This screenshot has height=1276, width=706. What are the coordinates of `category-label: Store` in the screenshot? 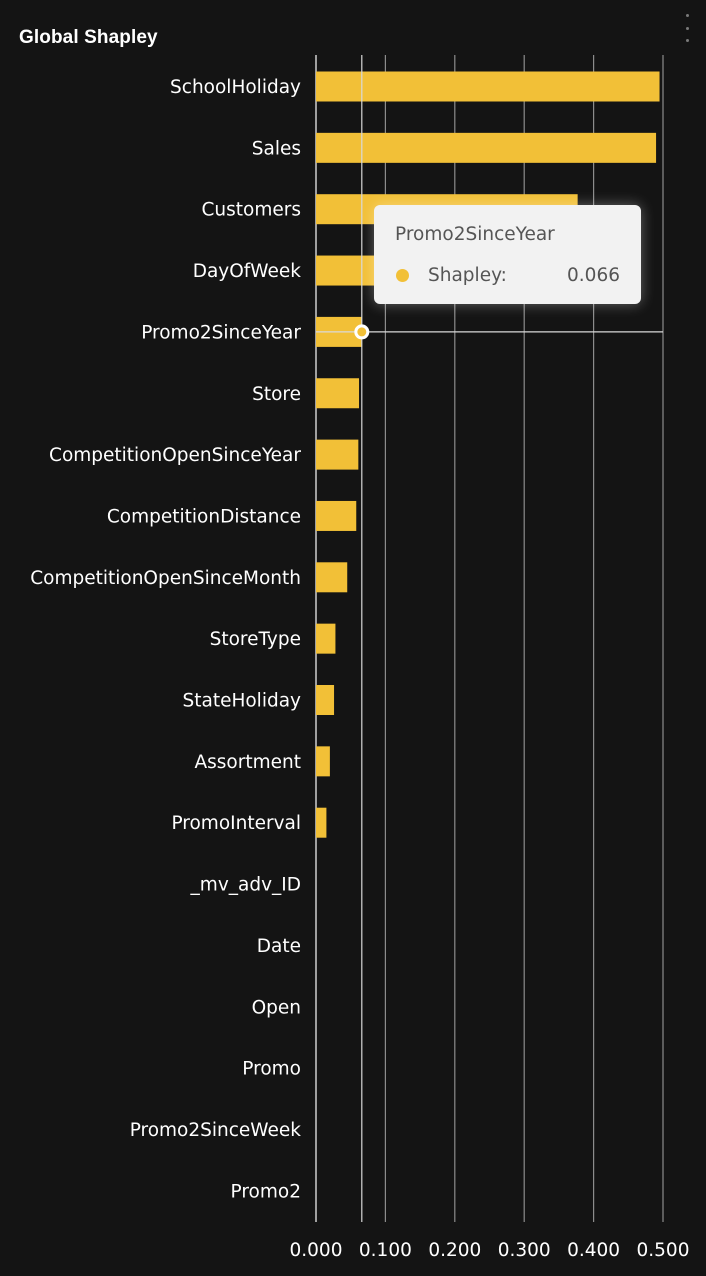 It's located at (276, 394).